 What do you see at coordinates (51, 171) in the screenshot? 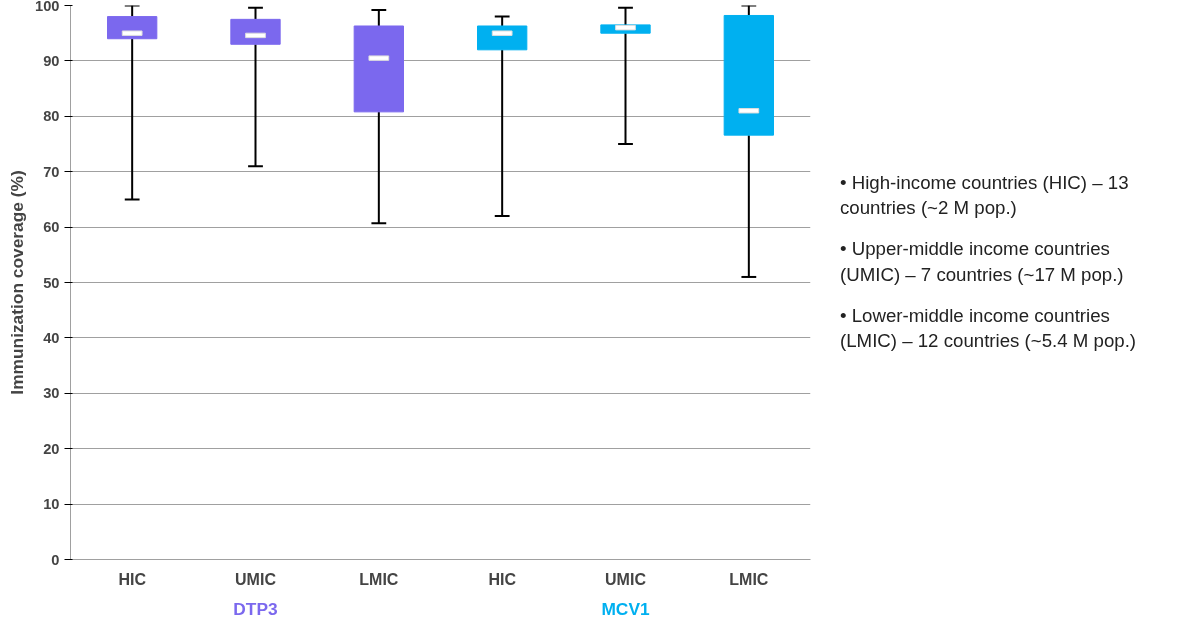
I see `y-tick-label: 70` at bounding box center [51, 171].